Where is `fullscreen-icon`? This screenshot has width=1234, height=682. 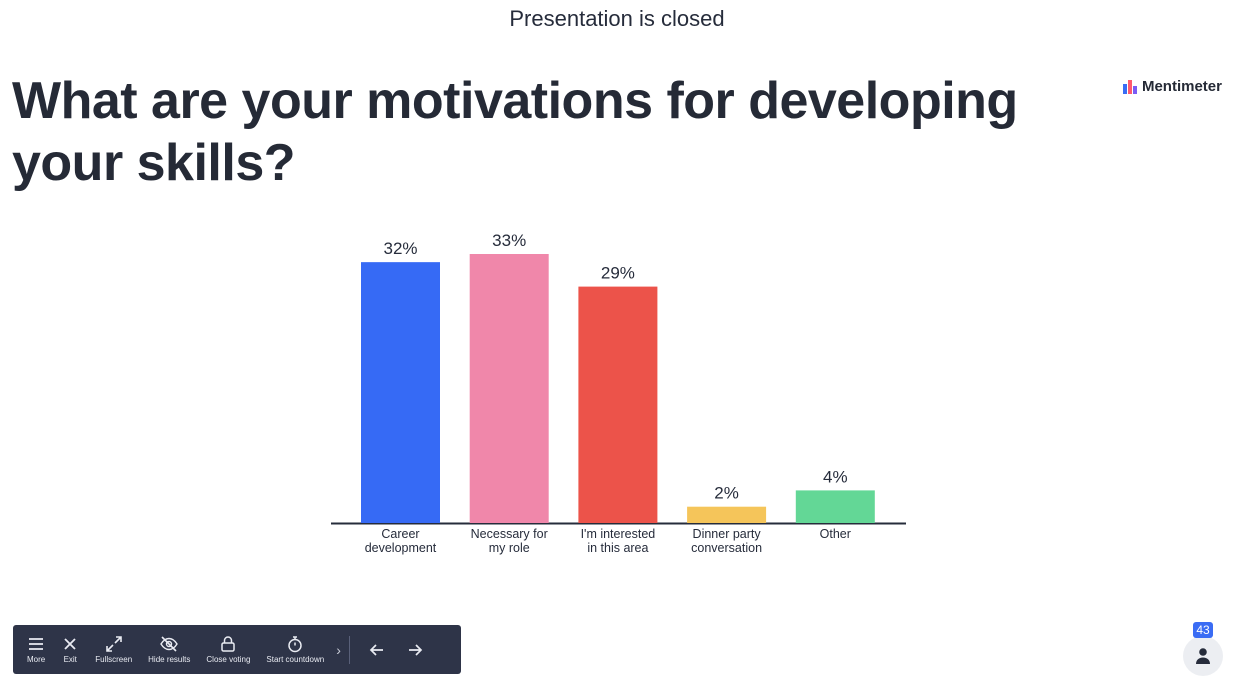 fullscreen-icon is located at coordinates (113, 644).